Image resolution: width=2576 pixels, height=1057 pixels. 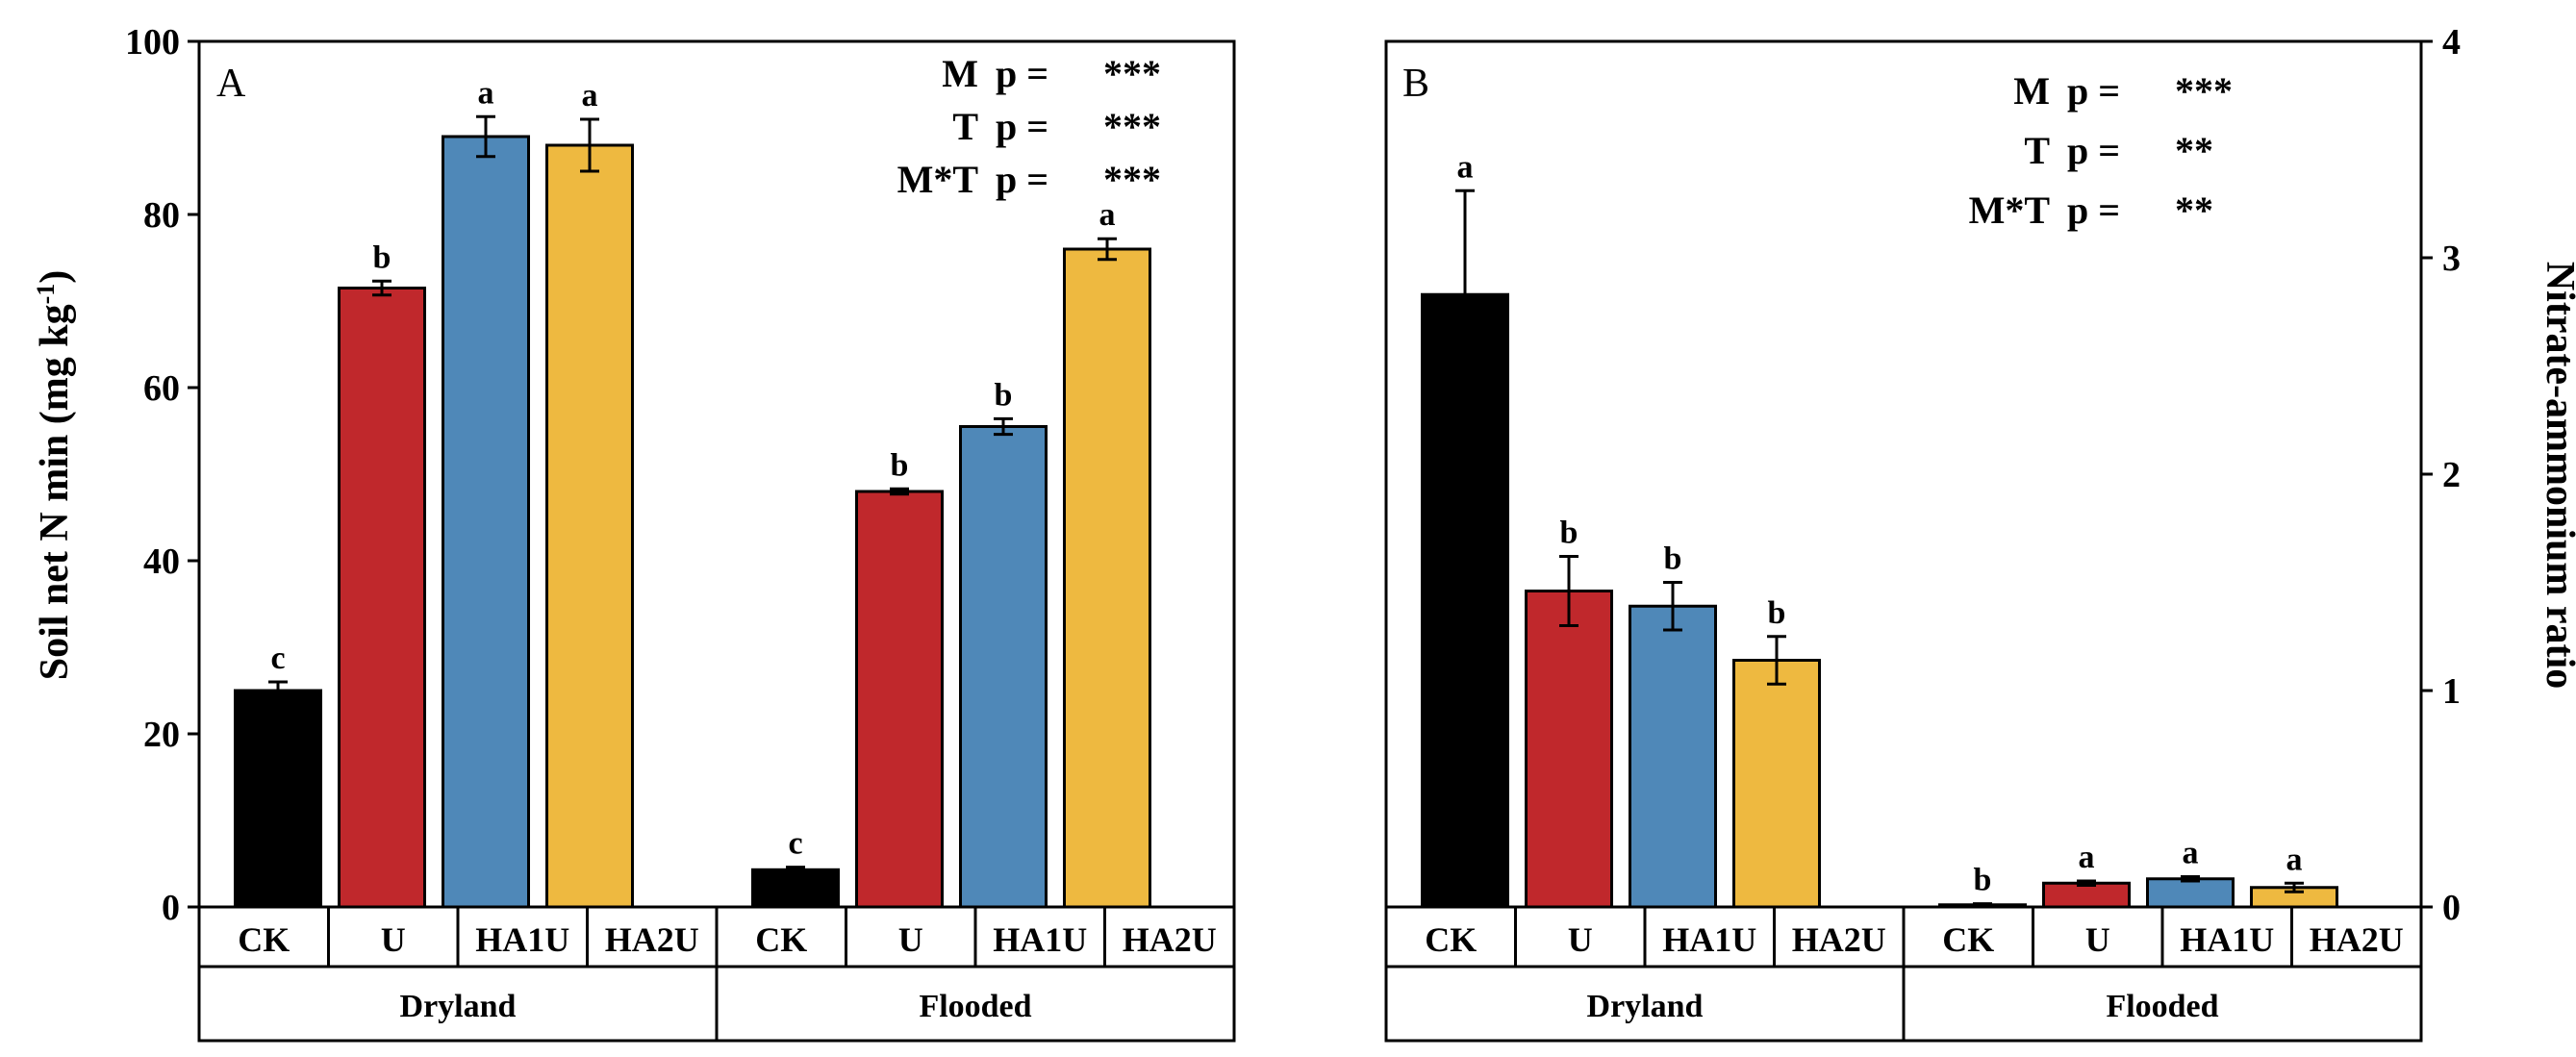 What do you see at coordinates (161, 561) in the screenshot?
I see `y-tick-label: 40` at bounding box center [161, 561].